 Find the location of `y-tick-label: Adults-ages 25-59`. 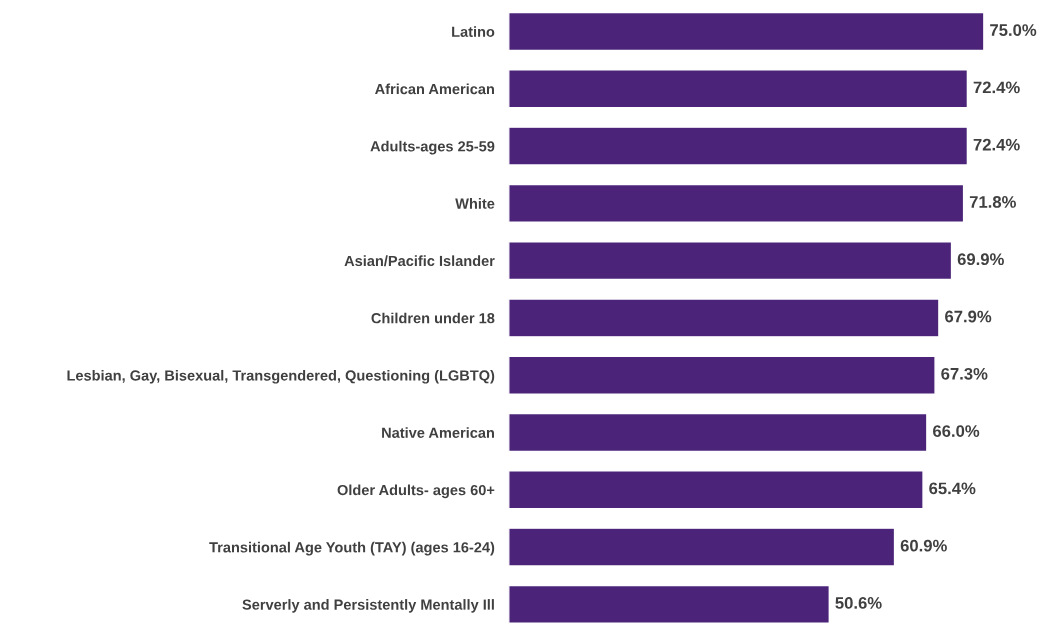

y-tick-label: Adults-ages 25-59 is located at coordinates (432, 147).